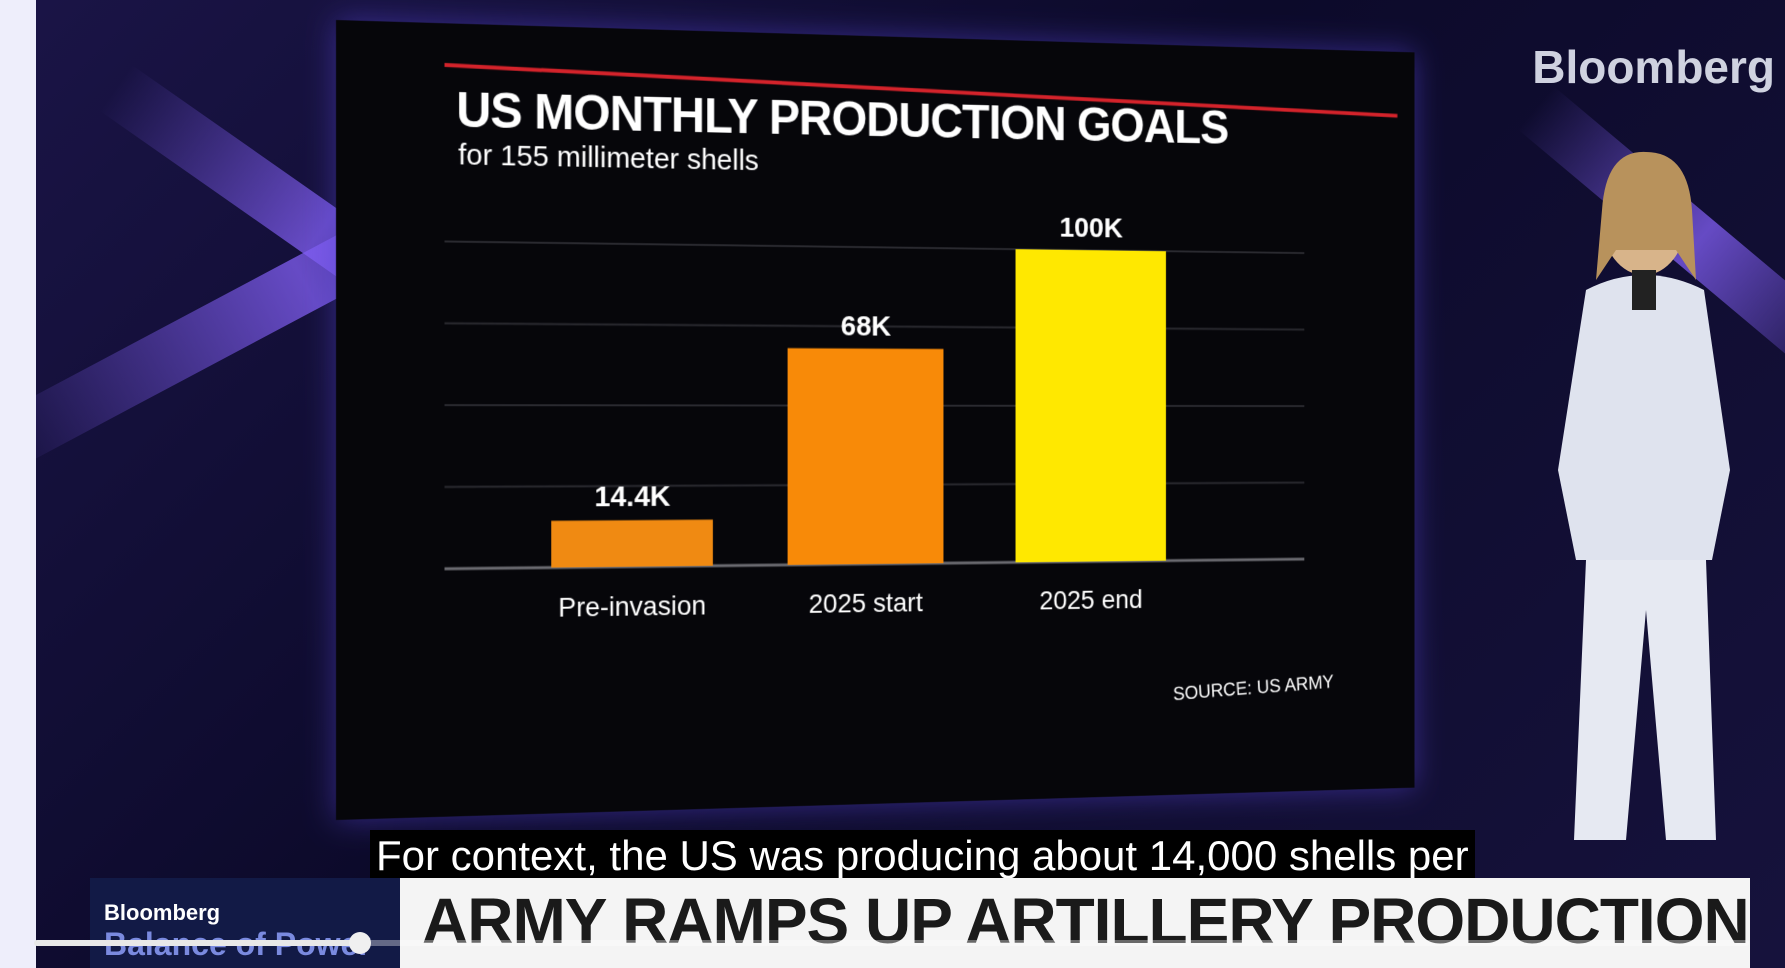 This screenshot has height=968, width=1785. Describe the element at coordinates (1090, 599) in the screenshot. I see `category-label: 2025 end` at that location.